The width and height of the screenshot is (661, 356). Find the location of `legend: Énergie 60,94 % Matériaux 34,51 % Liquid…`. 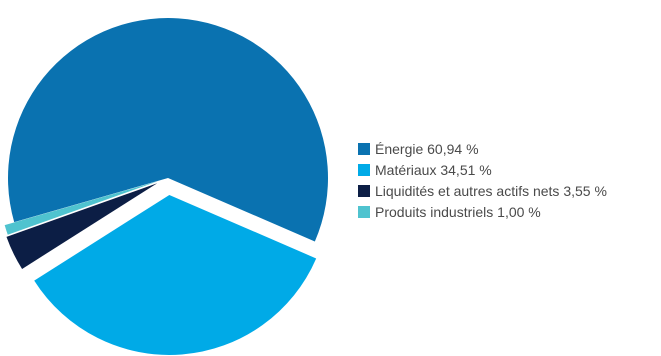

legend: Énergie 60,94 % Matériaux 34,51 % Liquid… is located at coordinates (482, 181).